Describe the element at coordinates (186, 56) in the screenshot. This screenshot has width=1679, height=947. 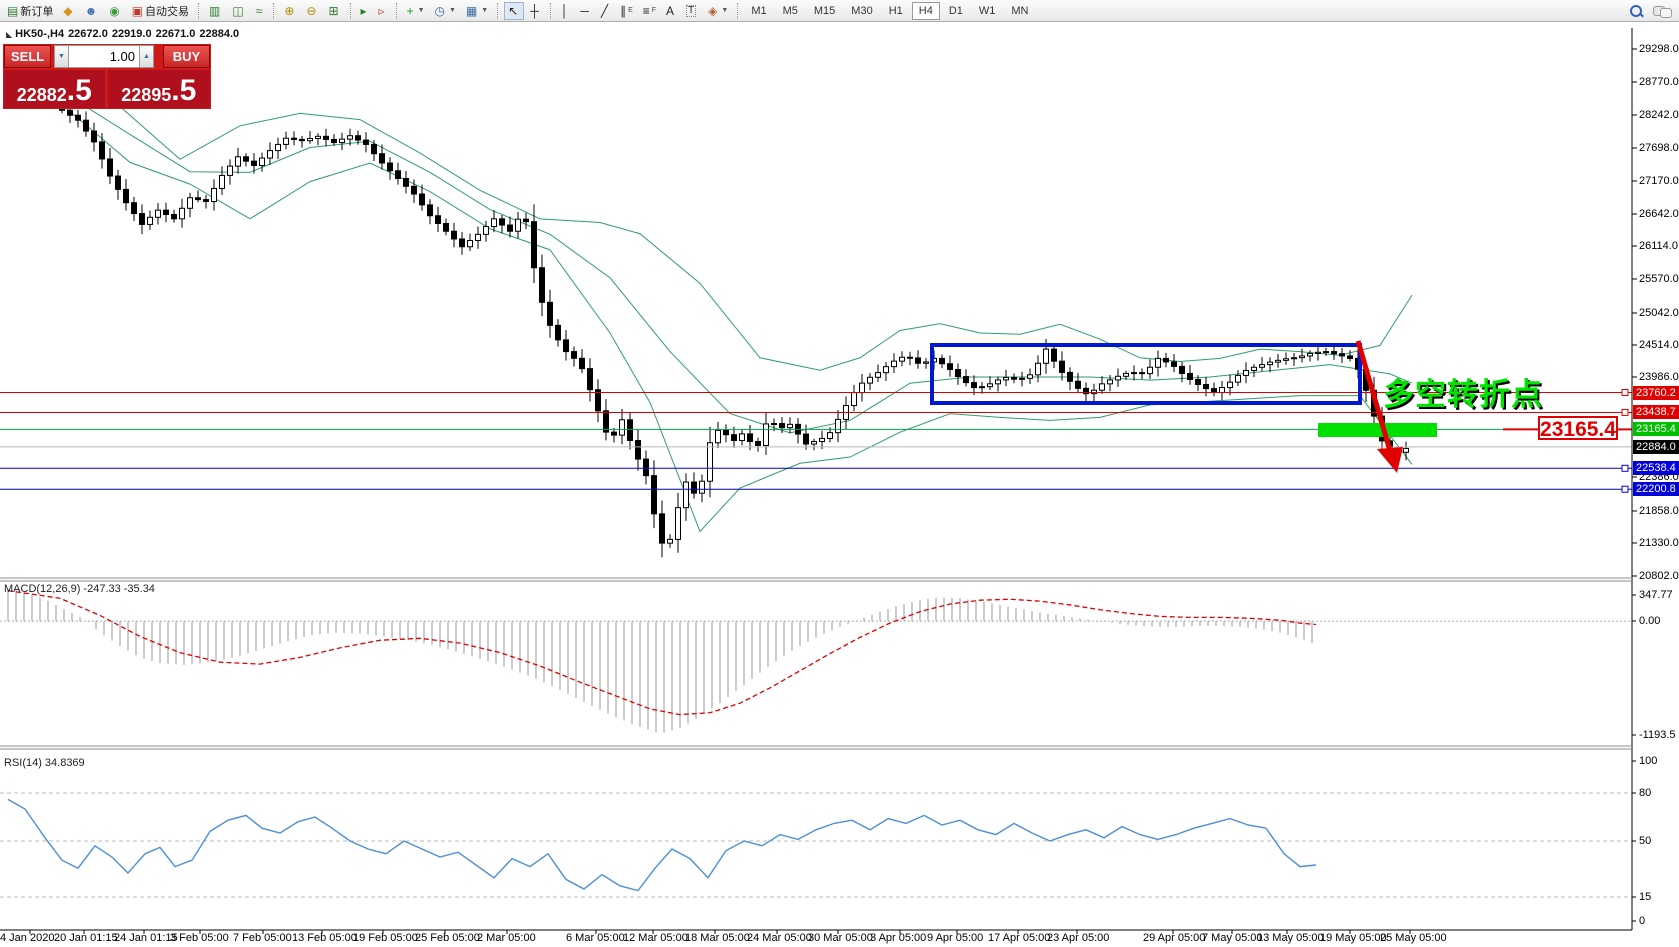
I see `buy-button: BUY` at that location.